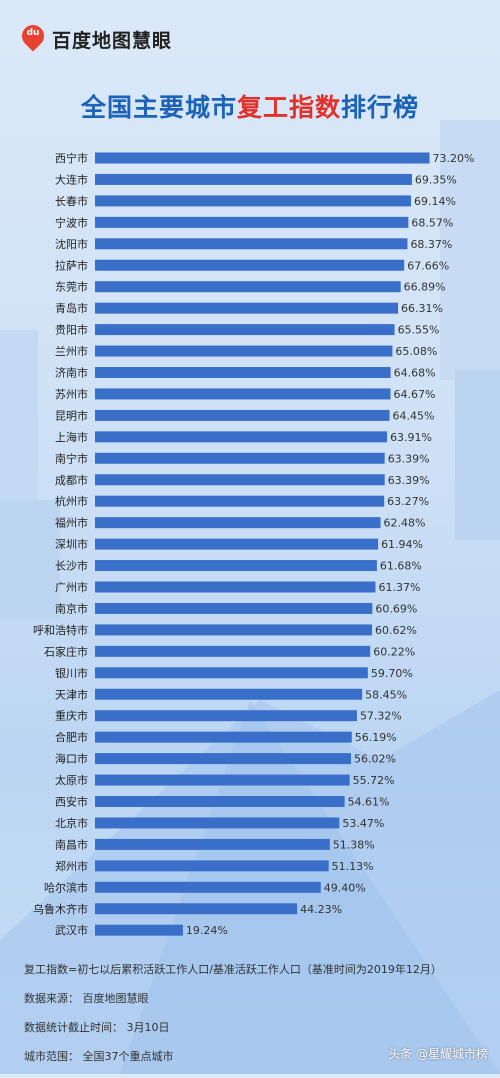  What do you see at coordinates (394, 651) in the screenshot?
I see `value-label: 60.22%` at bounding box center [394, 651].